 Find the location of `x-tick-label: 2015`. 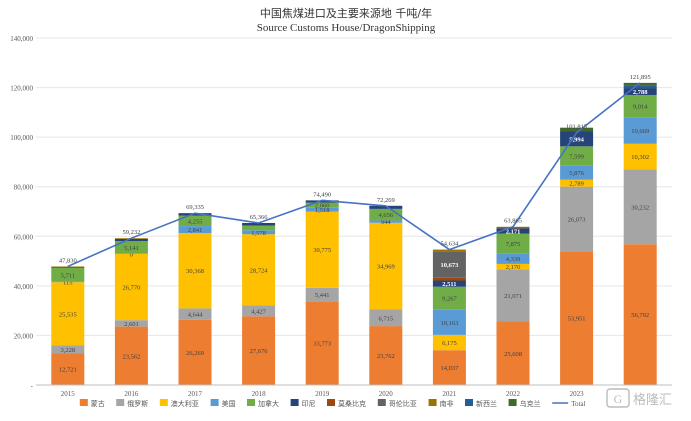

x-tick-label: 2015 is located at coordinates (68, 394).